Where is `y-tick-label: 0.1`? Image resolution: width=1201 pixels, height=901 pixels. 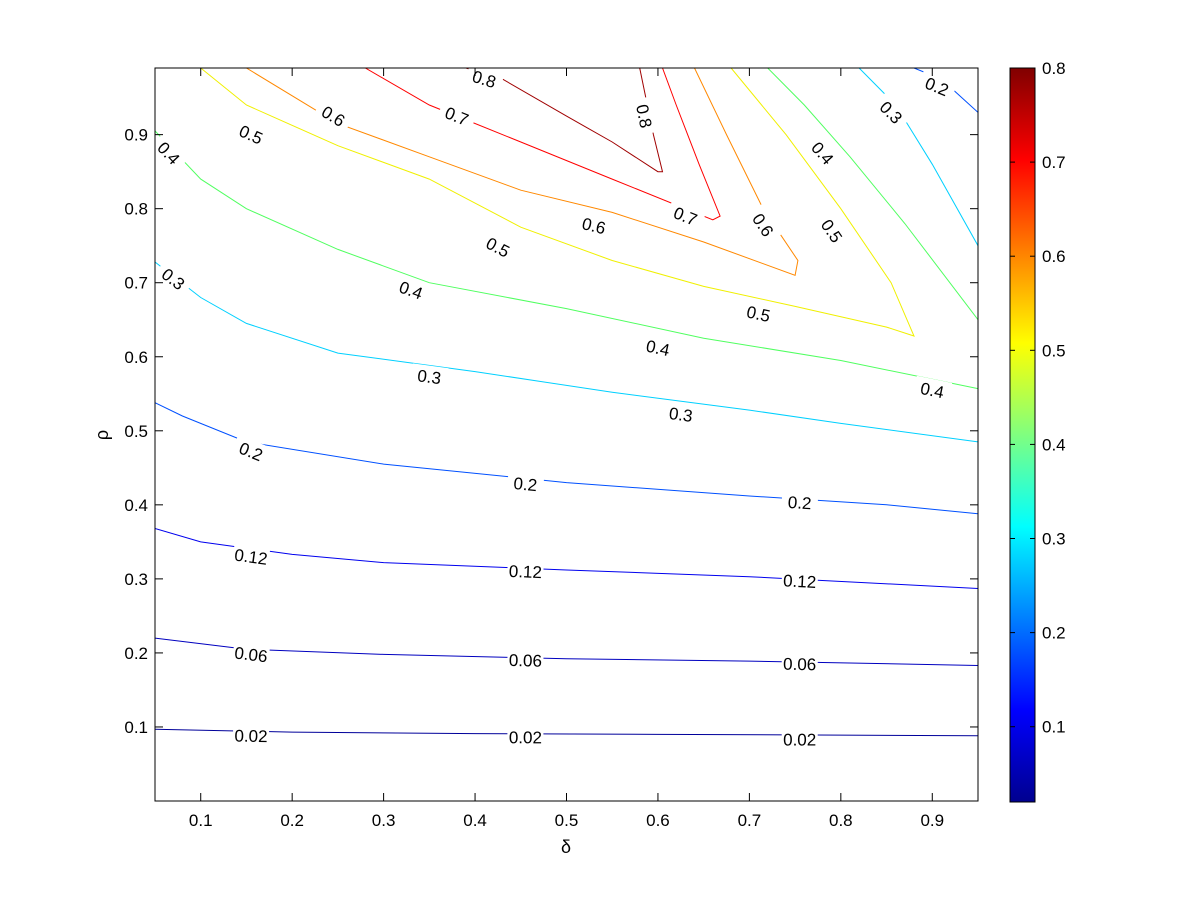
y-tick-label: 0.1 is located at coordinates (136, 727).